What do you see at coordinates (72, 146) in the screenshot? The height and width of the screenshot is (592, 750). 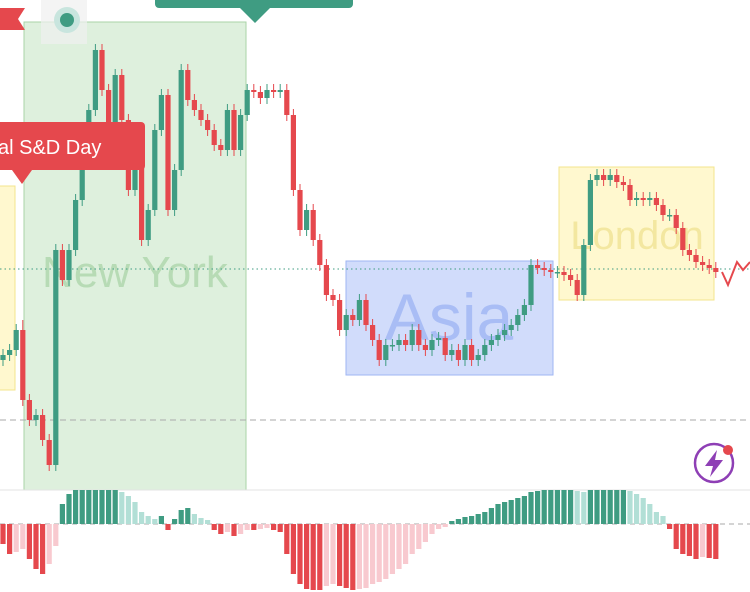 I see `sd-label-box` at bounding box center [72, 146].